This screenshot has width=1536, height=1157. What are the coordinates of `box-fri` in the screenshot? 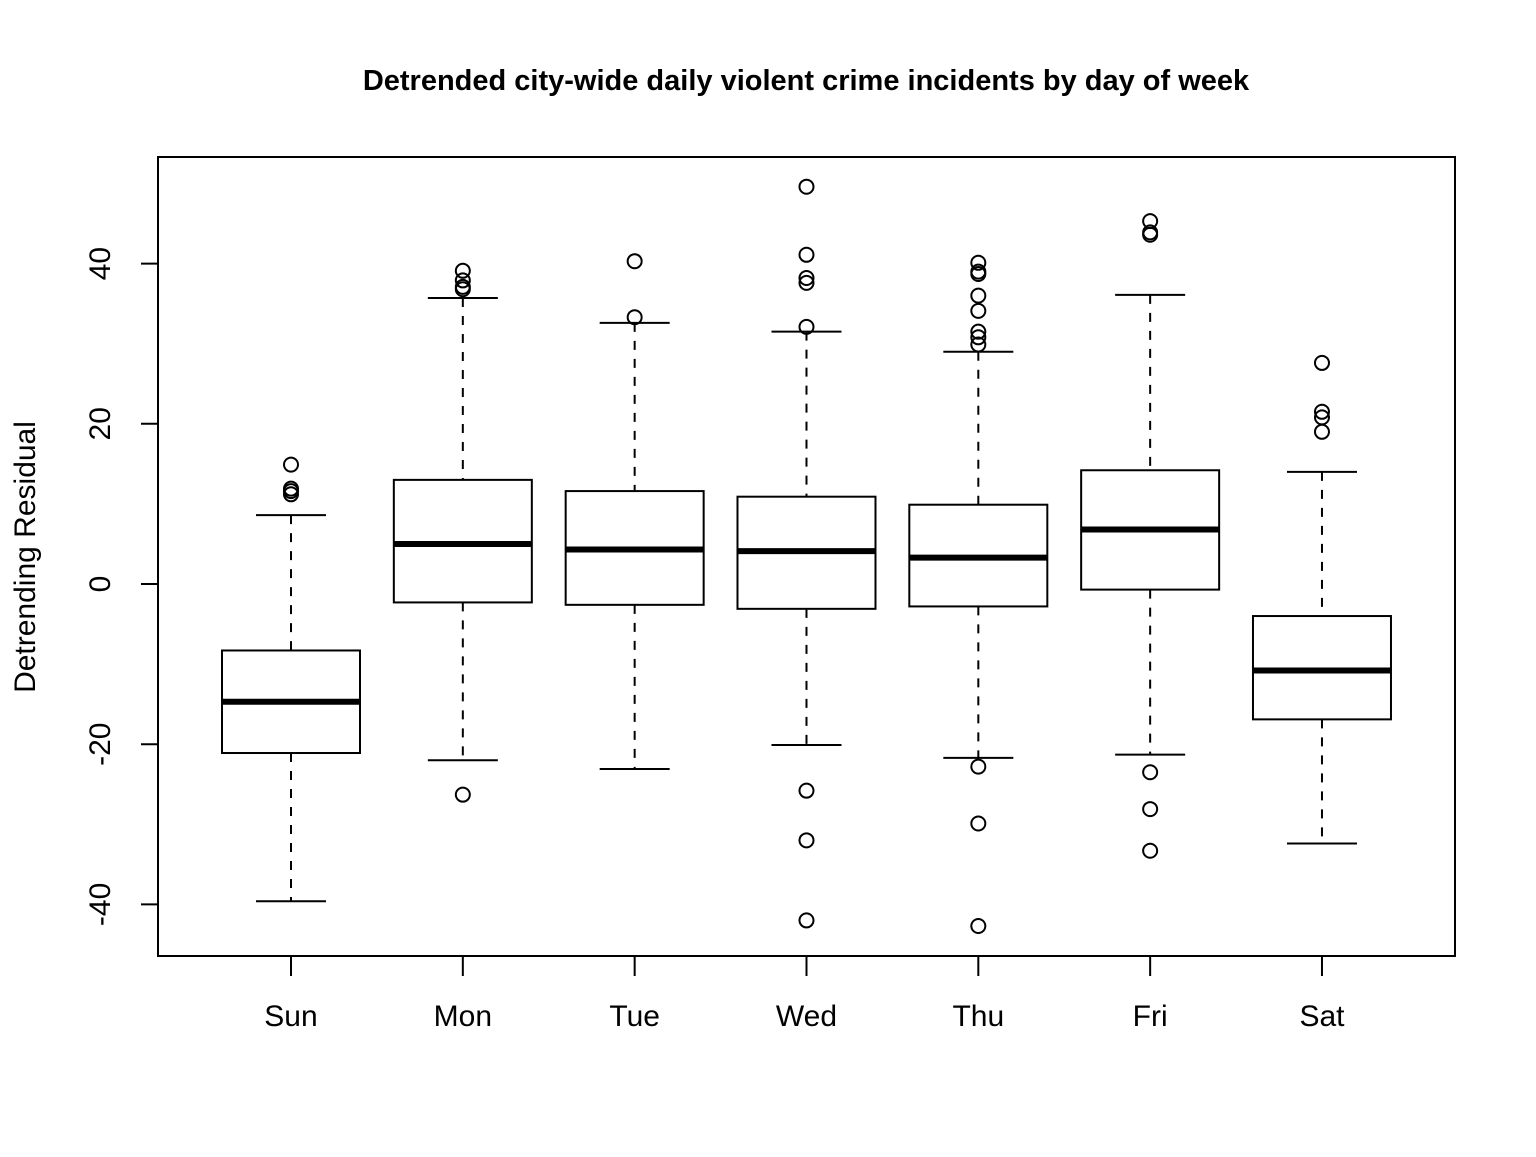 It's located at (1150, 536).